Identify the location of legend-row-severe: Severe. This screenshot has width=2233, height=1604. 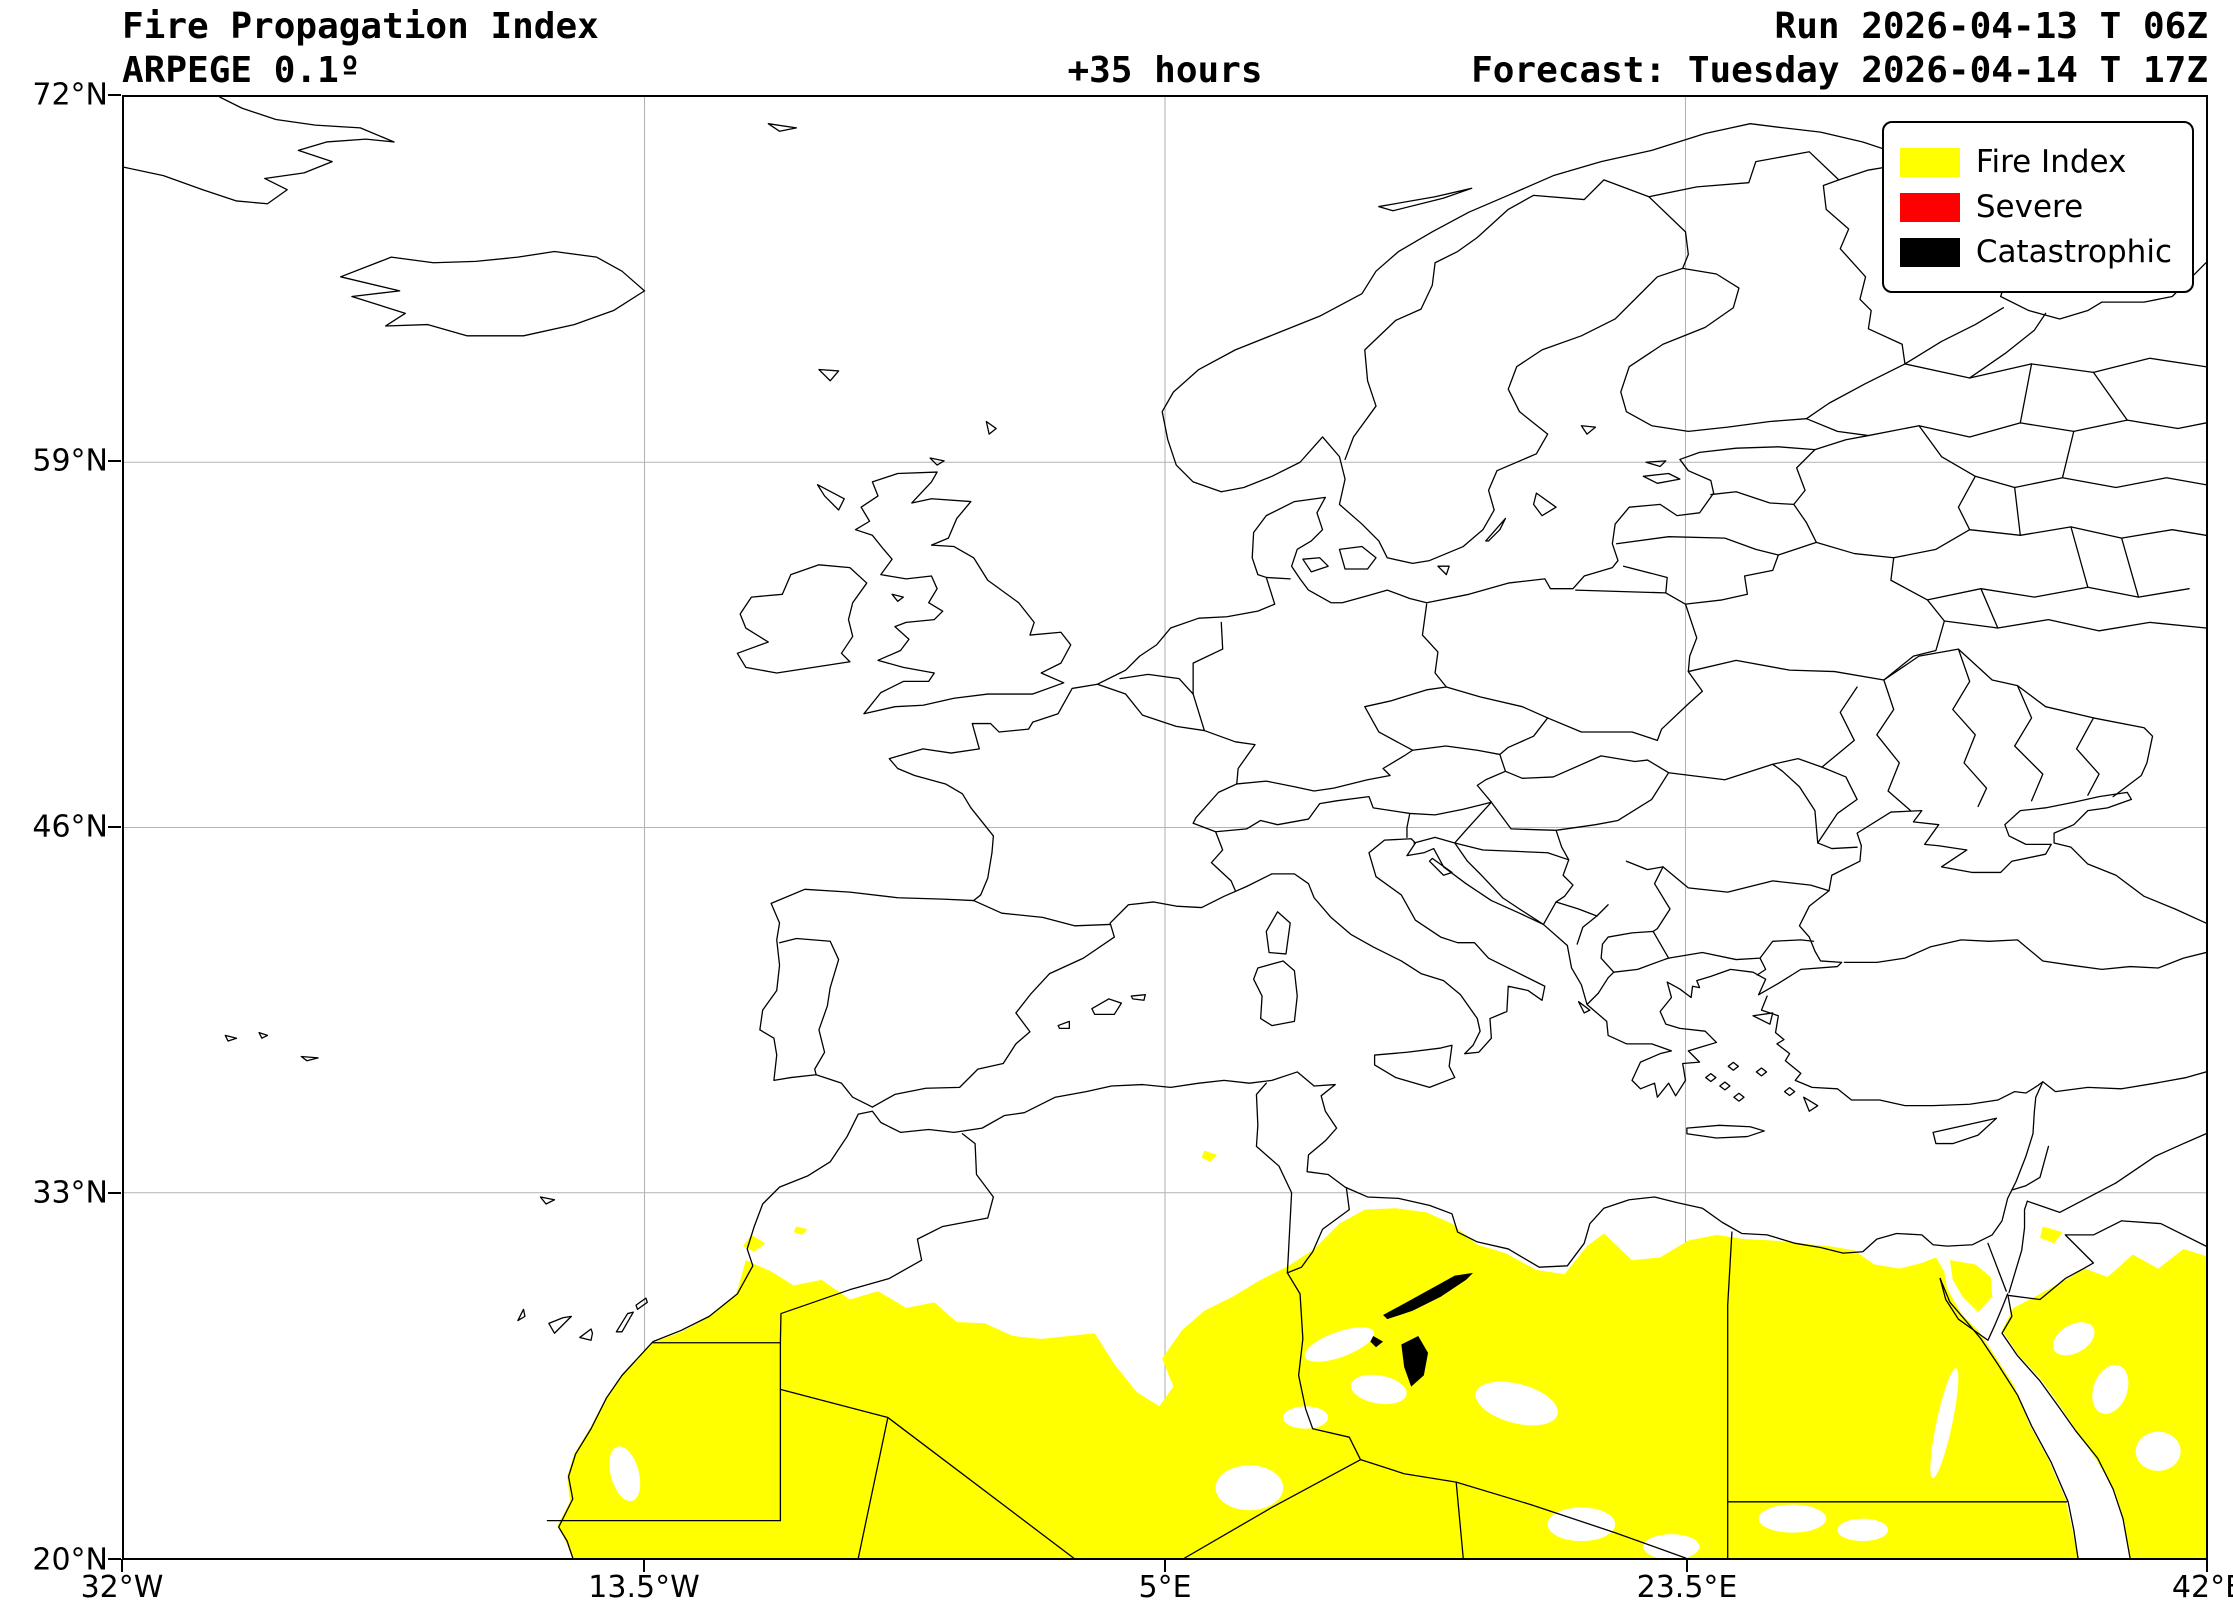
(2035, 207).